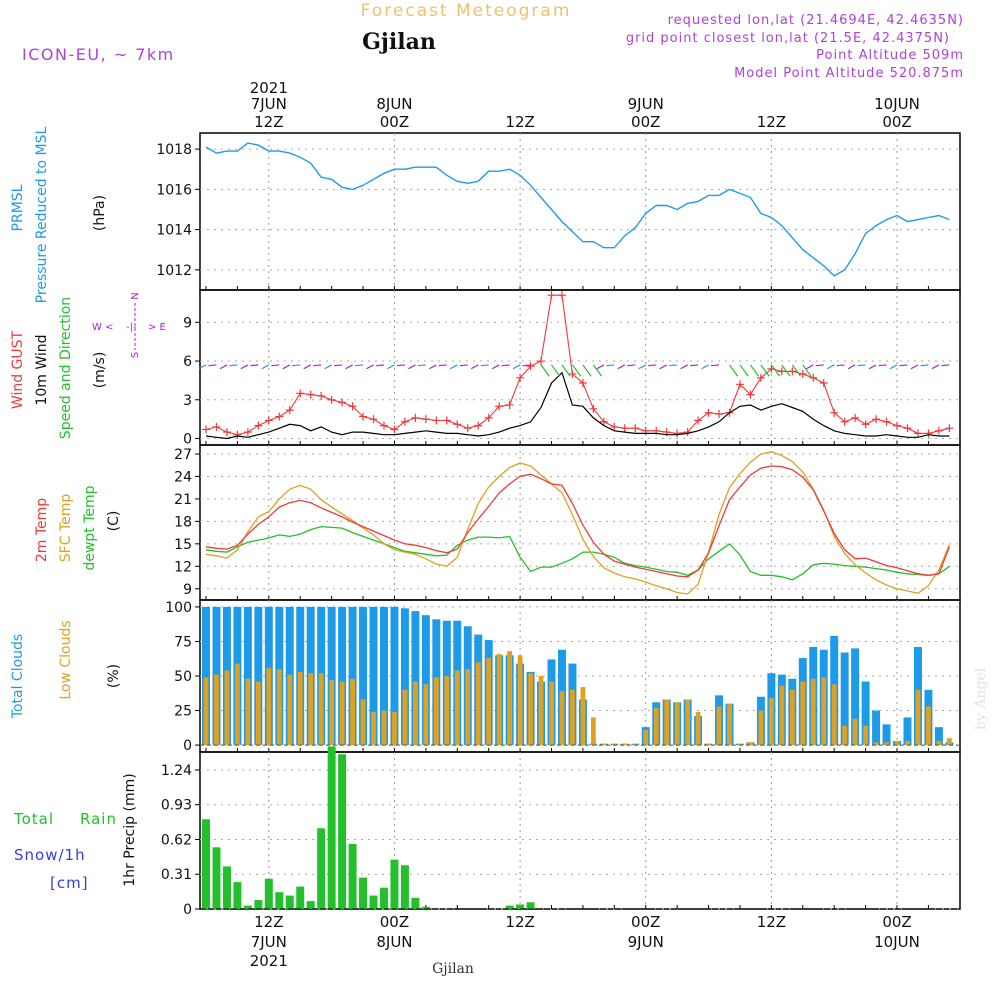 The width and height of the screenshot is (1000, 1004). What do you see at coordinates (577, 405) in the screenshot?
I see `wind-line` at bounding box center [577, 405].